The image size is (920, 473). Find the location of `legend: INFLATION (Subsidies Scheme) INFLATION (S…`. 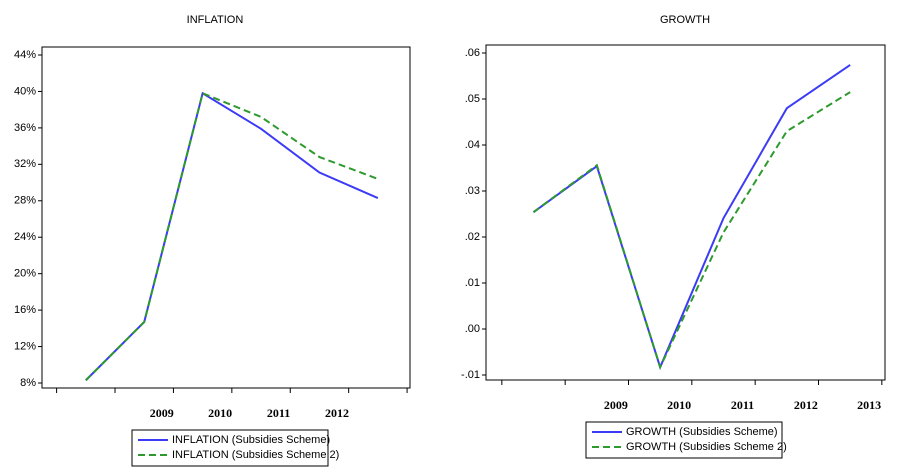

legend: INFLATION (Subsidies Scheme) INFLATION (S… is located at coordinates (235, 448).